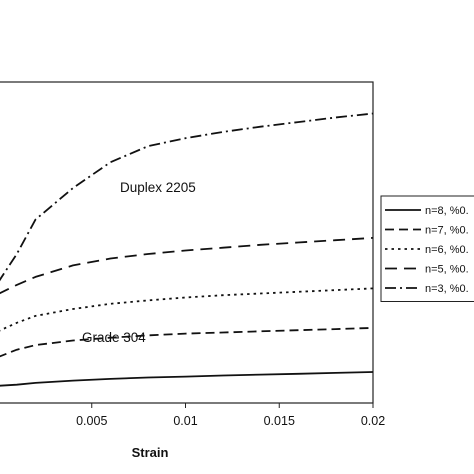  I want to click on x-tick-label: 0.015, so click(279, 421).